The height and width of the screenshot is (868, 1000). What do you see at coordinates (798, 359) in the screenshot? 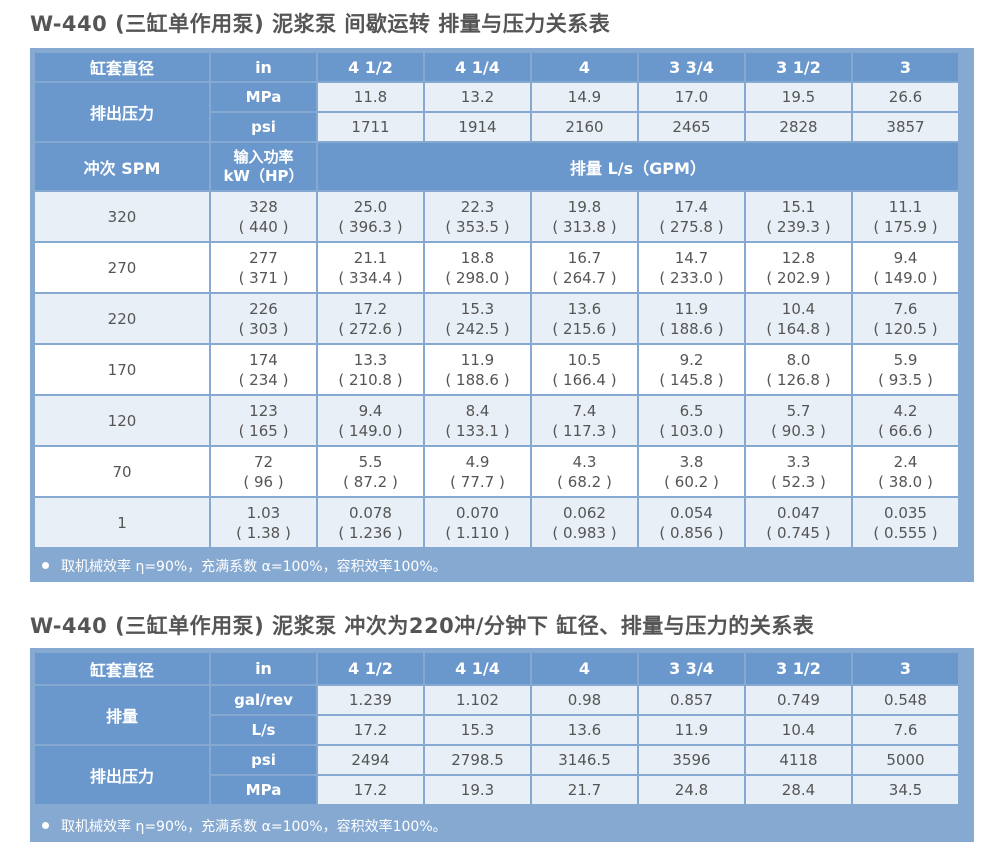
I see `flow-ls: 8.0` at bounding box center [798, 359].